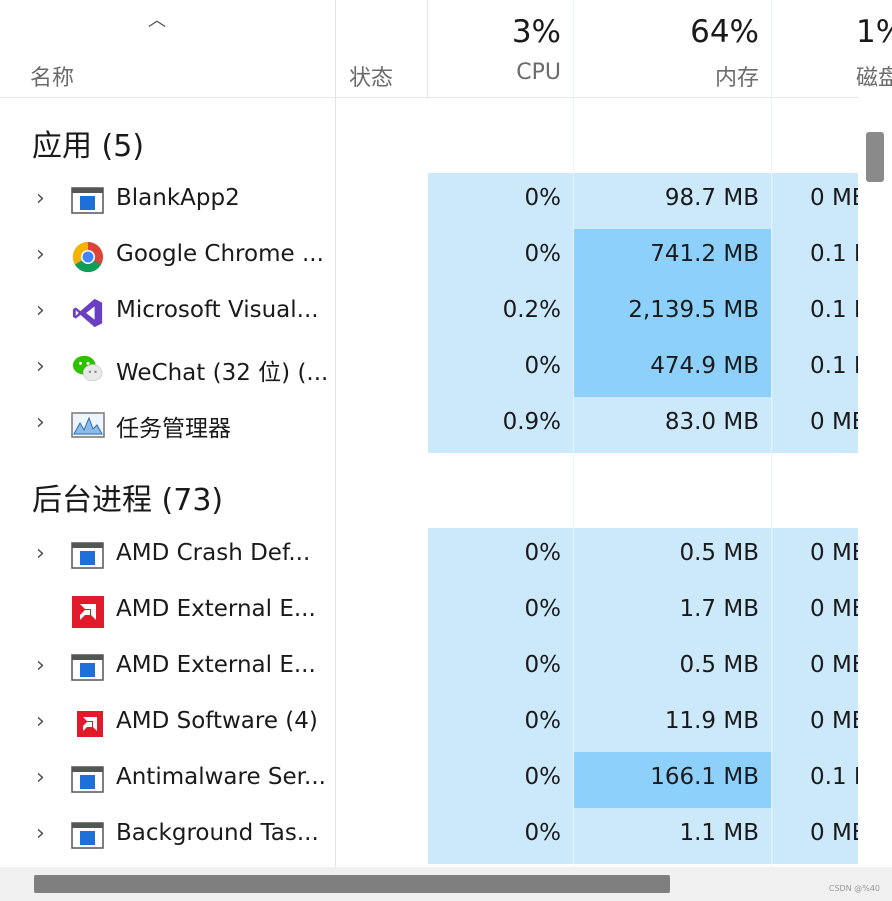 This screenshot has width=892, height=901. I want to click on process-row: AMD External E... 0% 1.7 MB 0 MB, so click(429, 612).